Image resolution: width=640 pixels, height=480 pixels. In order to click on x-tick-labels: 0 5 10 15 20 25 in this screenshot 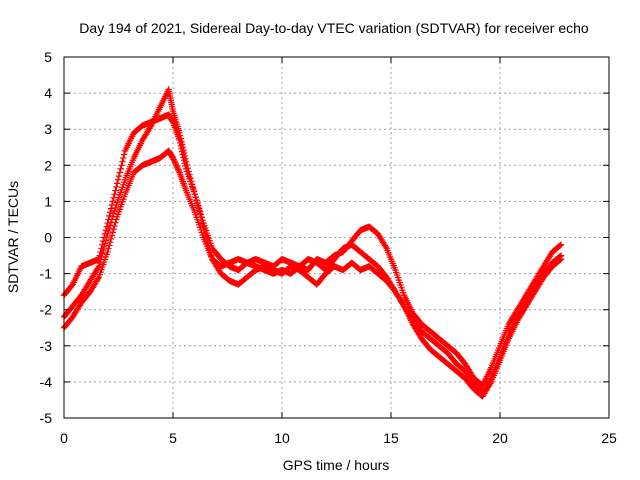, I will do `click(338, 438)`.